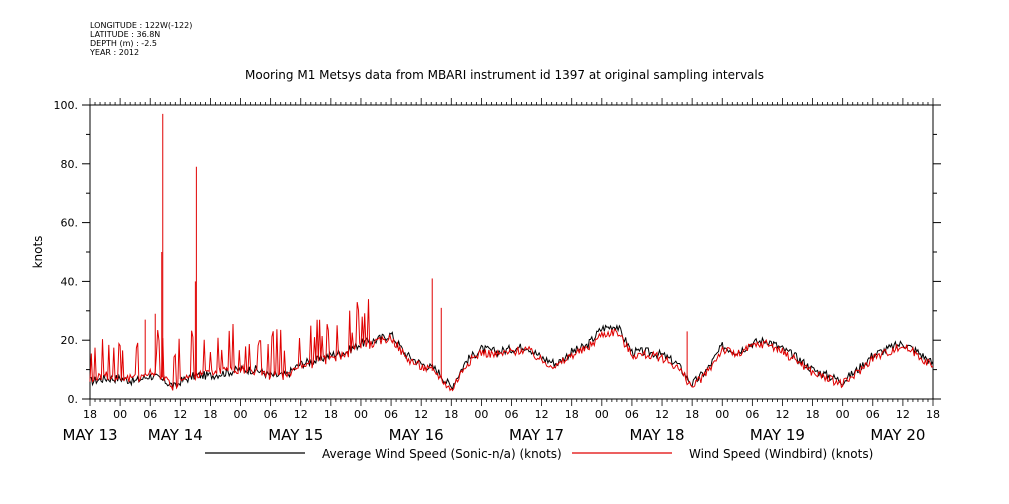 Image resolution: width=1009 pixels, height=504 pixels. Describe the element at coordinates (73, 399) in the screenshot. I see `y-tick-label: 0.` at that location.